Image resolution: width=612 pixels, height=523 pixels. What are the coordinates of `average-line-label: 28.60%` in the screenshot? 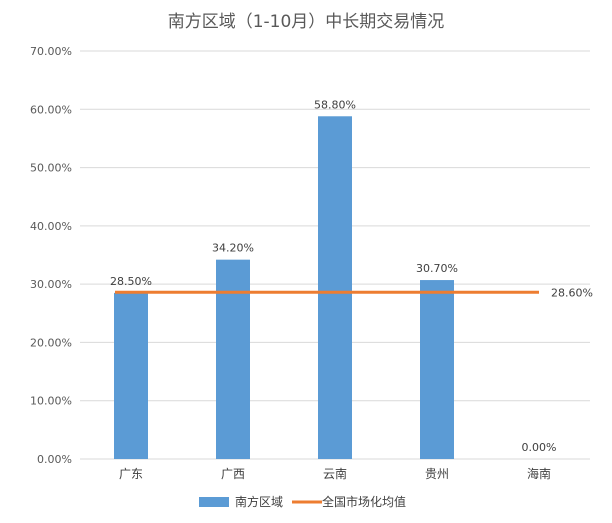 It's located at (572, 292).